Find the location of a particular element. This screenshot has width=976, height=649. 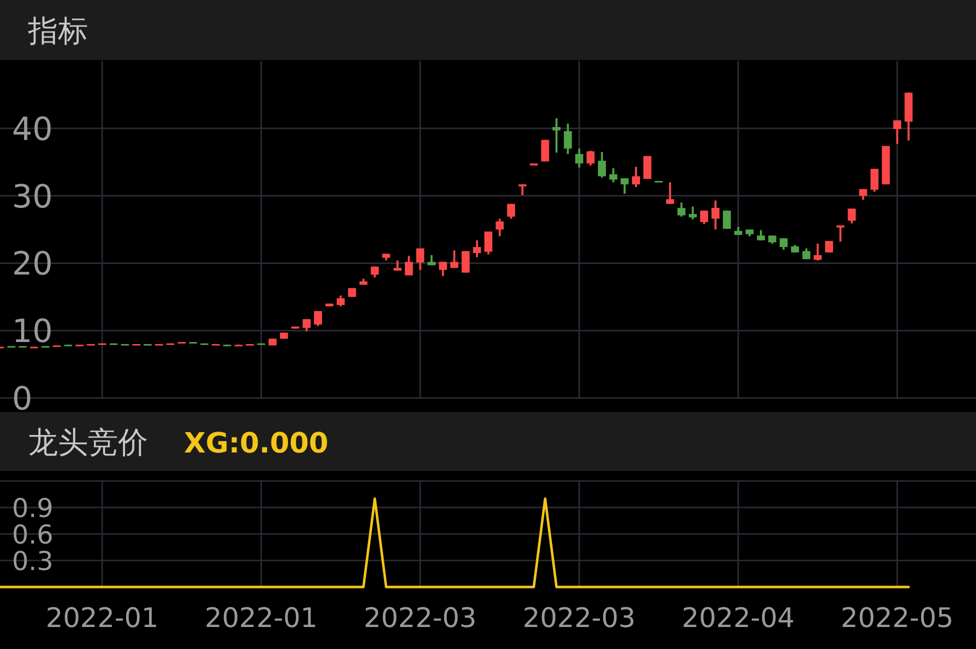

y-tick-label: 30 is located at coordinates (32, 196).